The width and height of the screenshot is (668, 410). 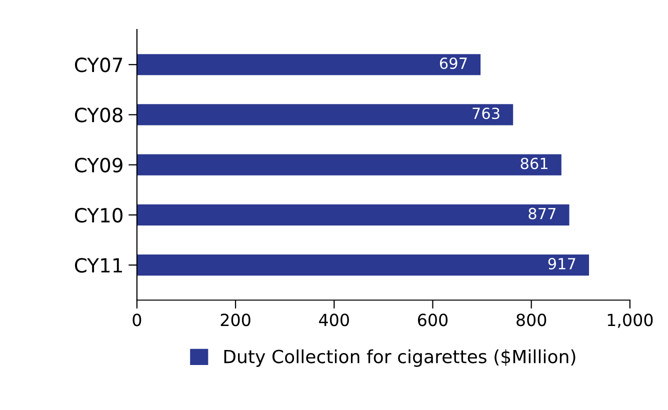 I want to click on x-tick-label: 800, so click(x=531, y=320).